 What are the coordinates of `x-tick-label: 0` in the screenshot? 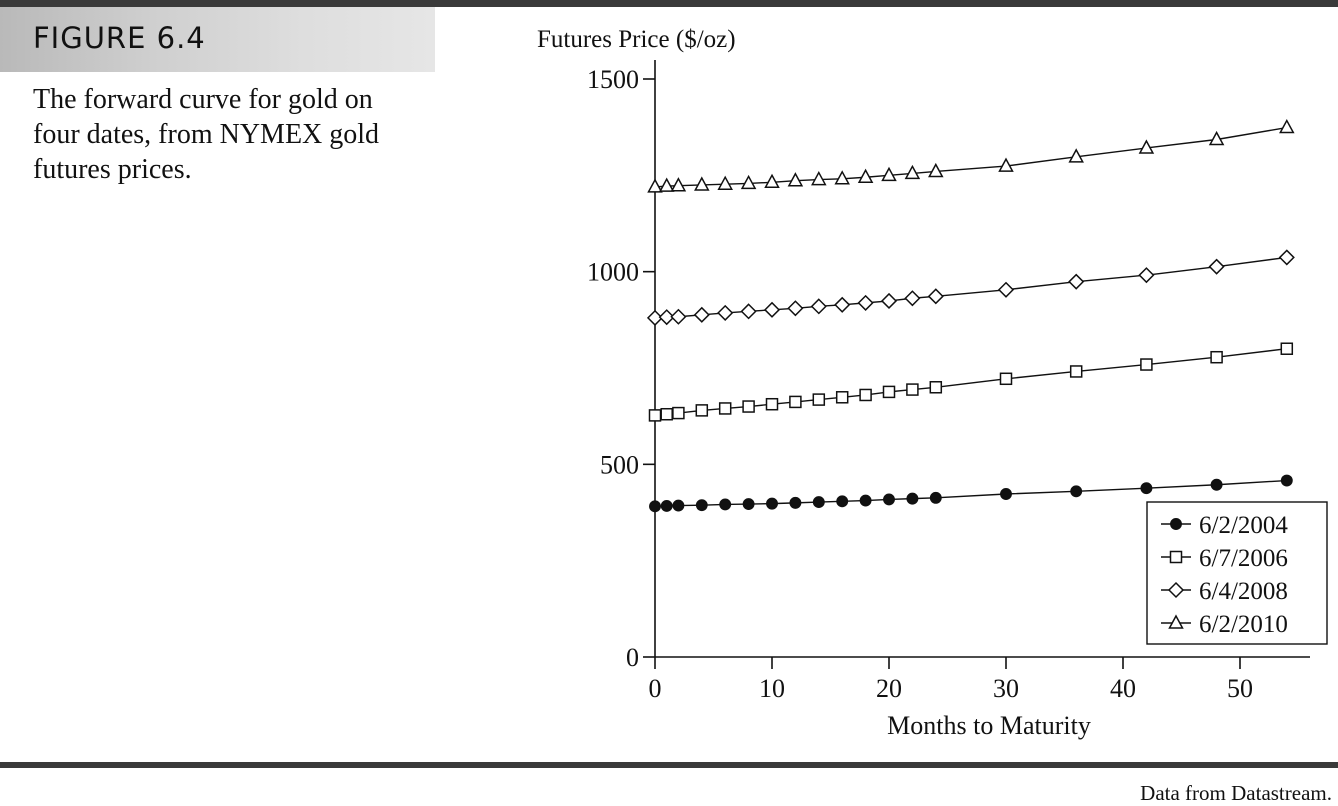 It's located at (655, 688).